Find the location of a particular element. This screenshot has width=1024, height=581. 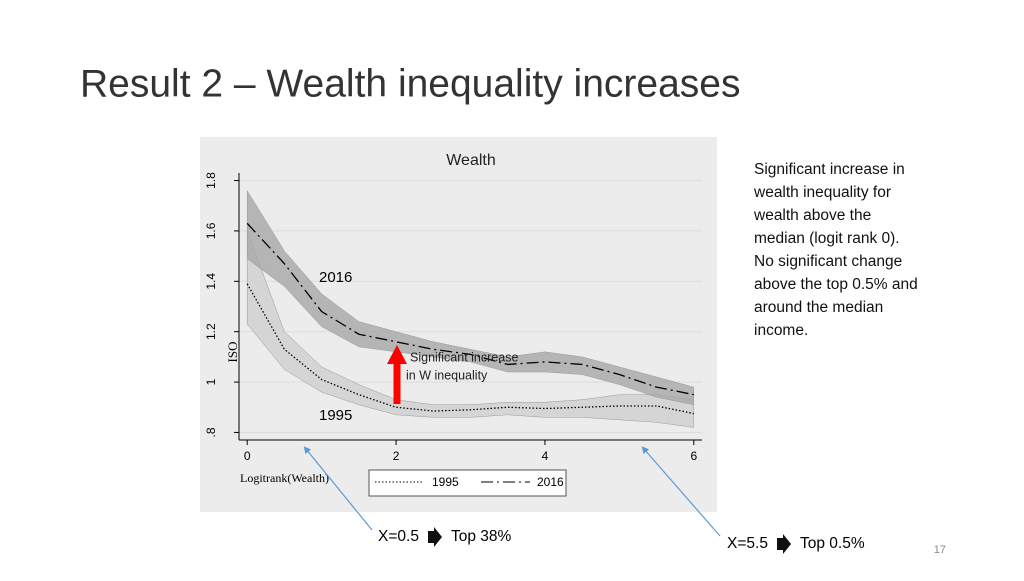

legend is located at coordinates (467, 483).